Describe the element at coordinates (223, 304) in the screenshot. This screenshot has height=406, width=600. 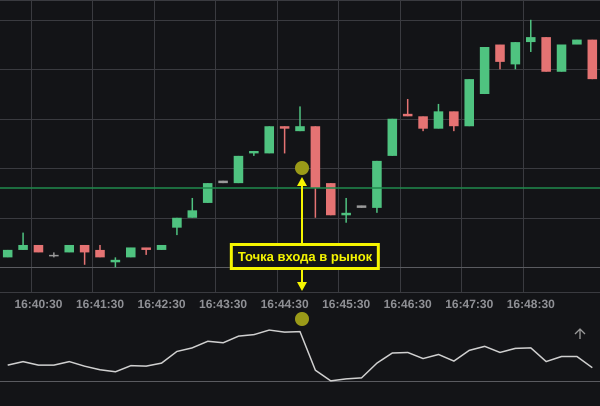
I see `x-tick-label: 16:43:30` at that location.